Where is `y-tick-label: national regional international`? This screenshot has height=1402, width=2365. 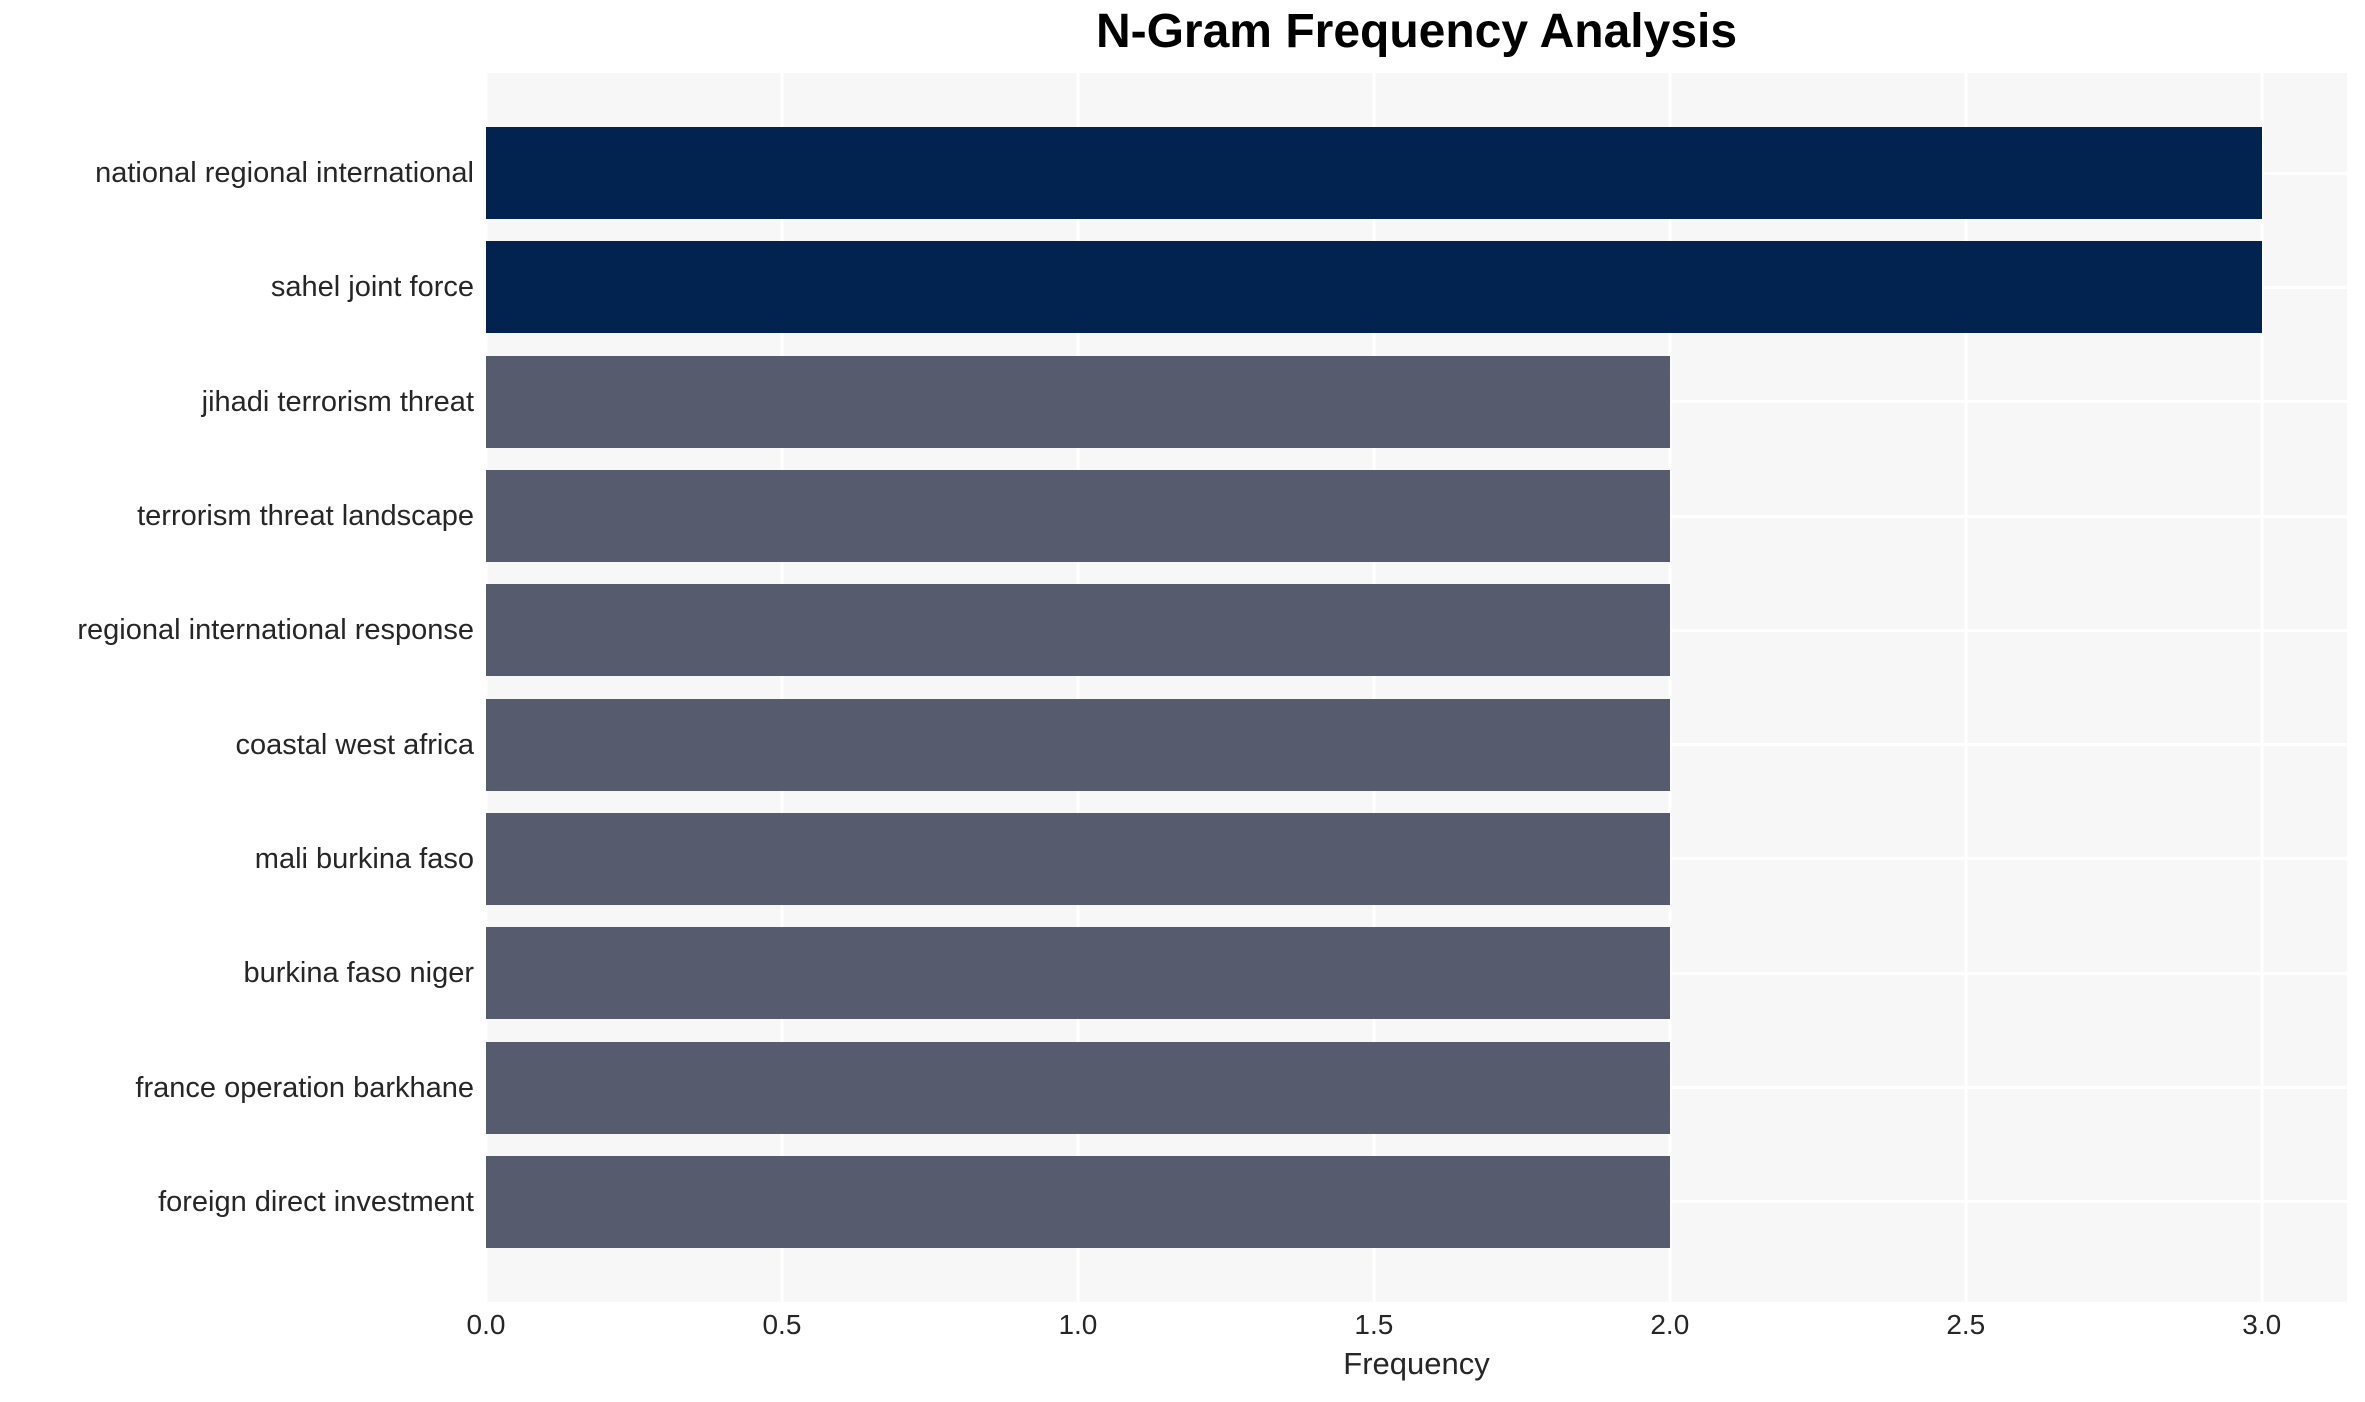 y-tick-label: national regional international is located at coordinates (284, 173).